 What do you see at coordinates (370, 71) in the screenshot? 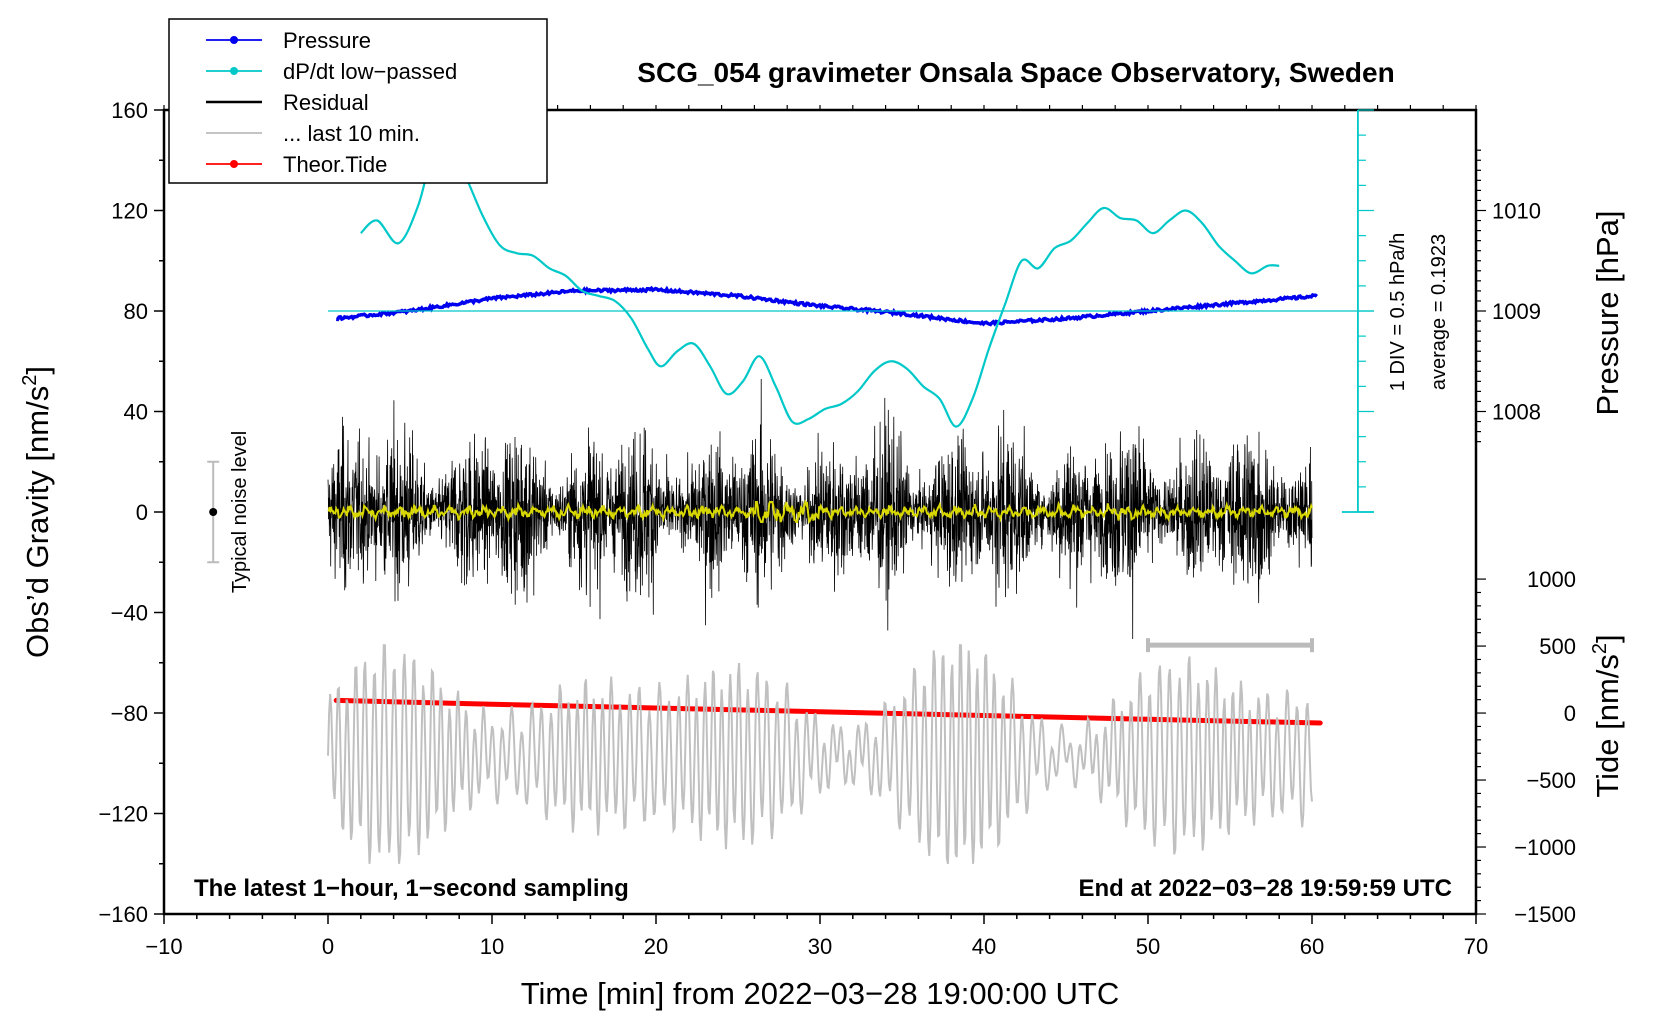
I see `legend-label: dP/dt low−passed` at bounding box center [370, 71].